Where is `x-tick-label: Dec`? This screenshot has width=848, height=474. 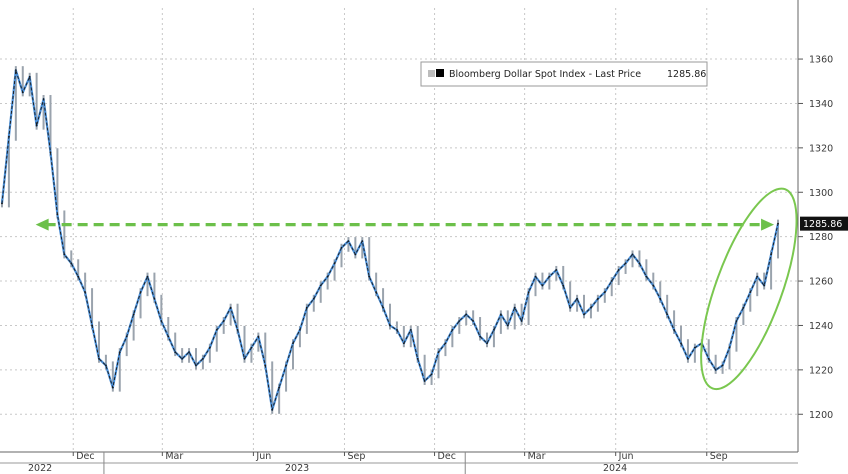
x-tick-label: Dec is located at coordinates (85, 456).